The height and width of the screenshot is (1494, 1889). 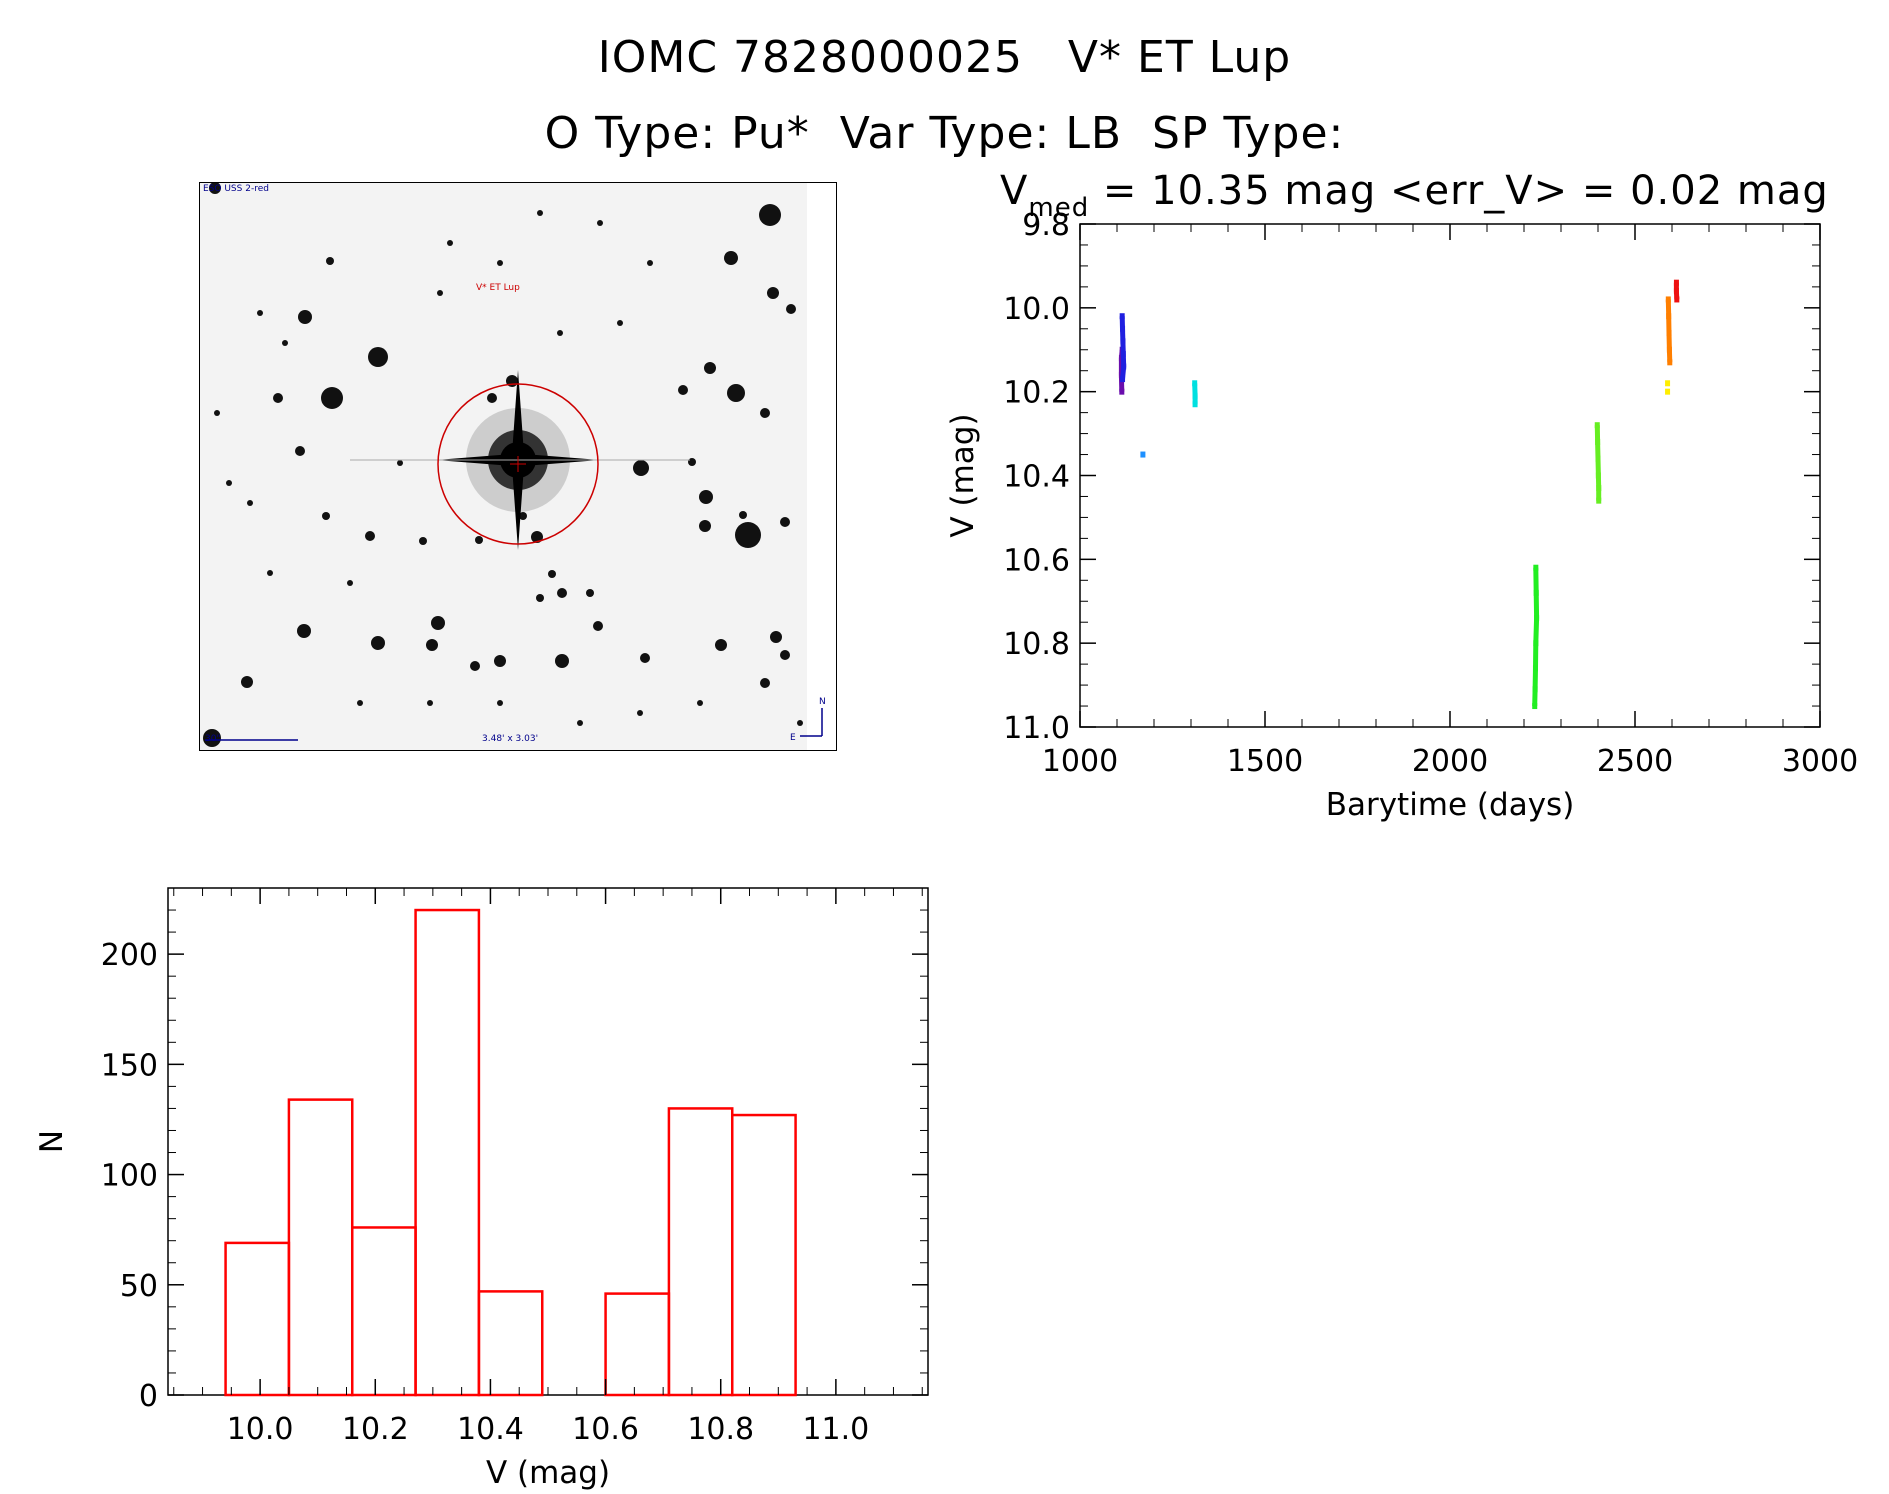 I want to click on finder-scale-label: 30", so click(x=213, y=739).